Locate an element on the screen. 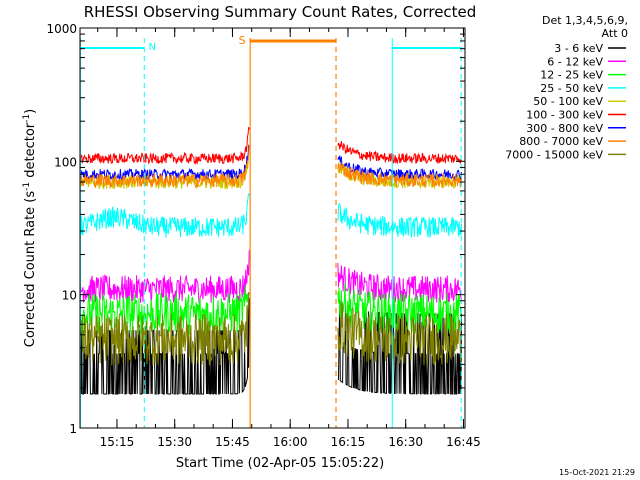 The width and height of the screenshot is (640, 480). legend-label: 12 - 25 keV is located at coordinates (571, 75).